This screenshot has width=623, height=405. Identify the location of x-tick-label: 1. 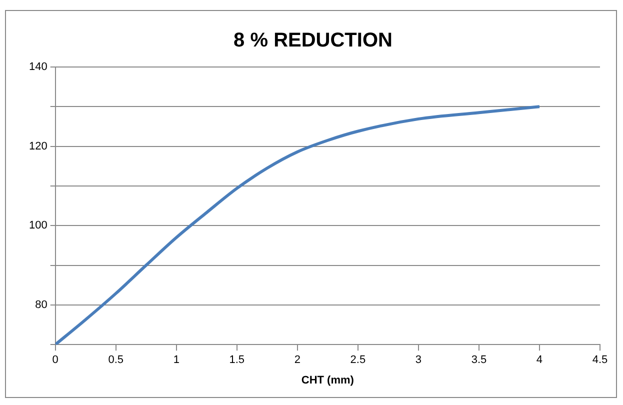
(176, 360).